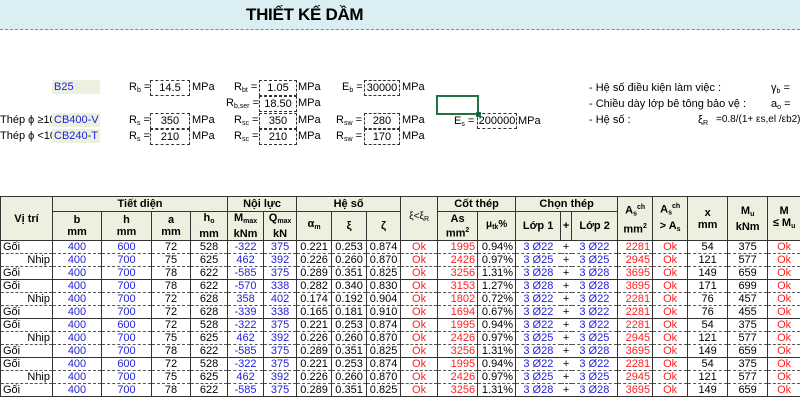  I want to click on cell-xi: 0.340, so click(349, 286).